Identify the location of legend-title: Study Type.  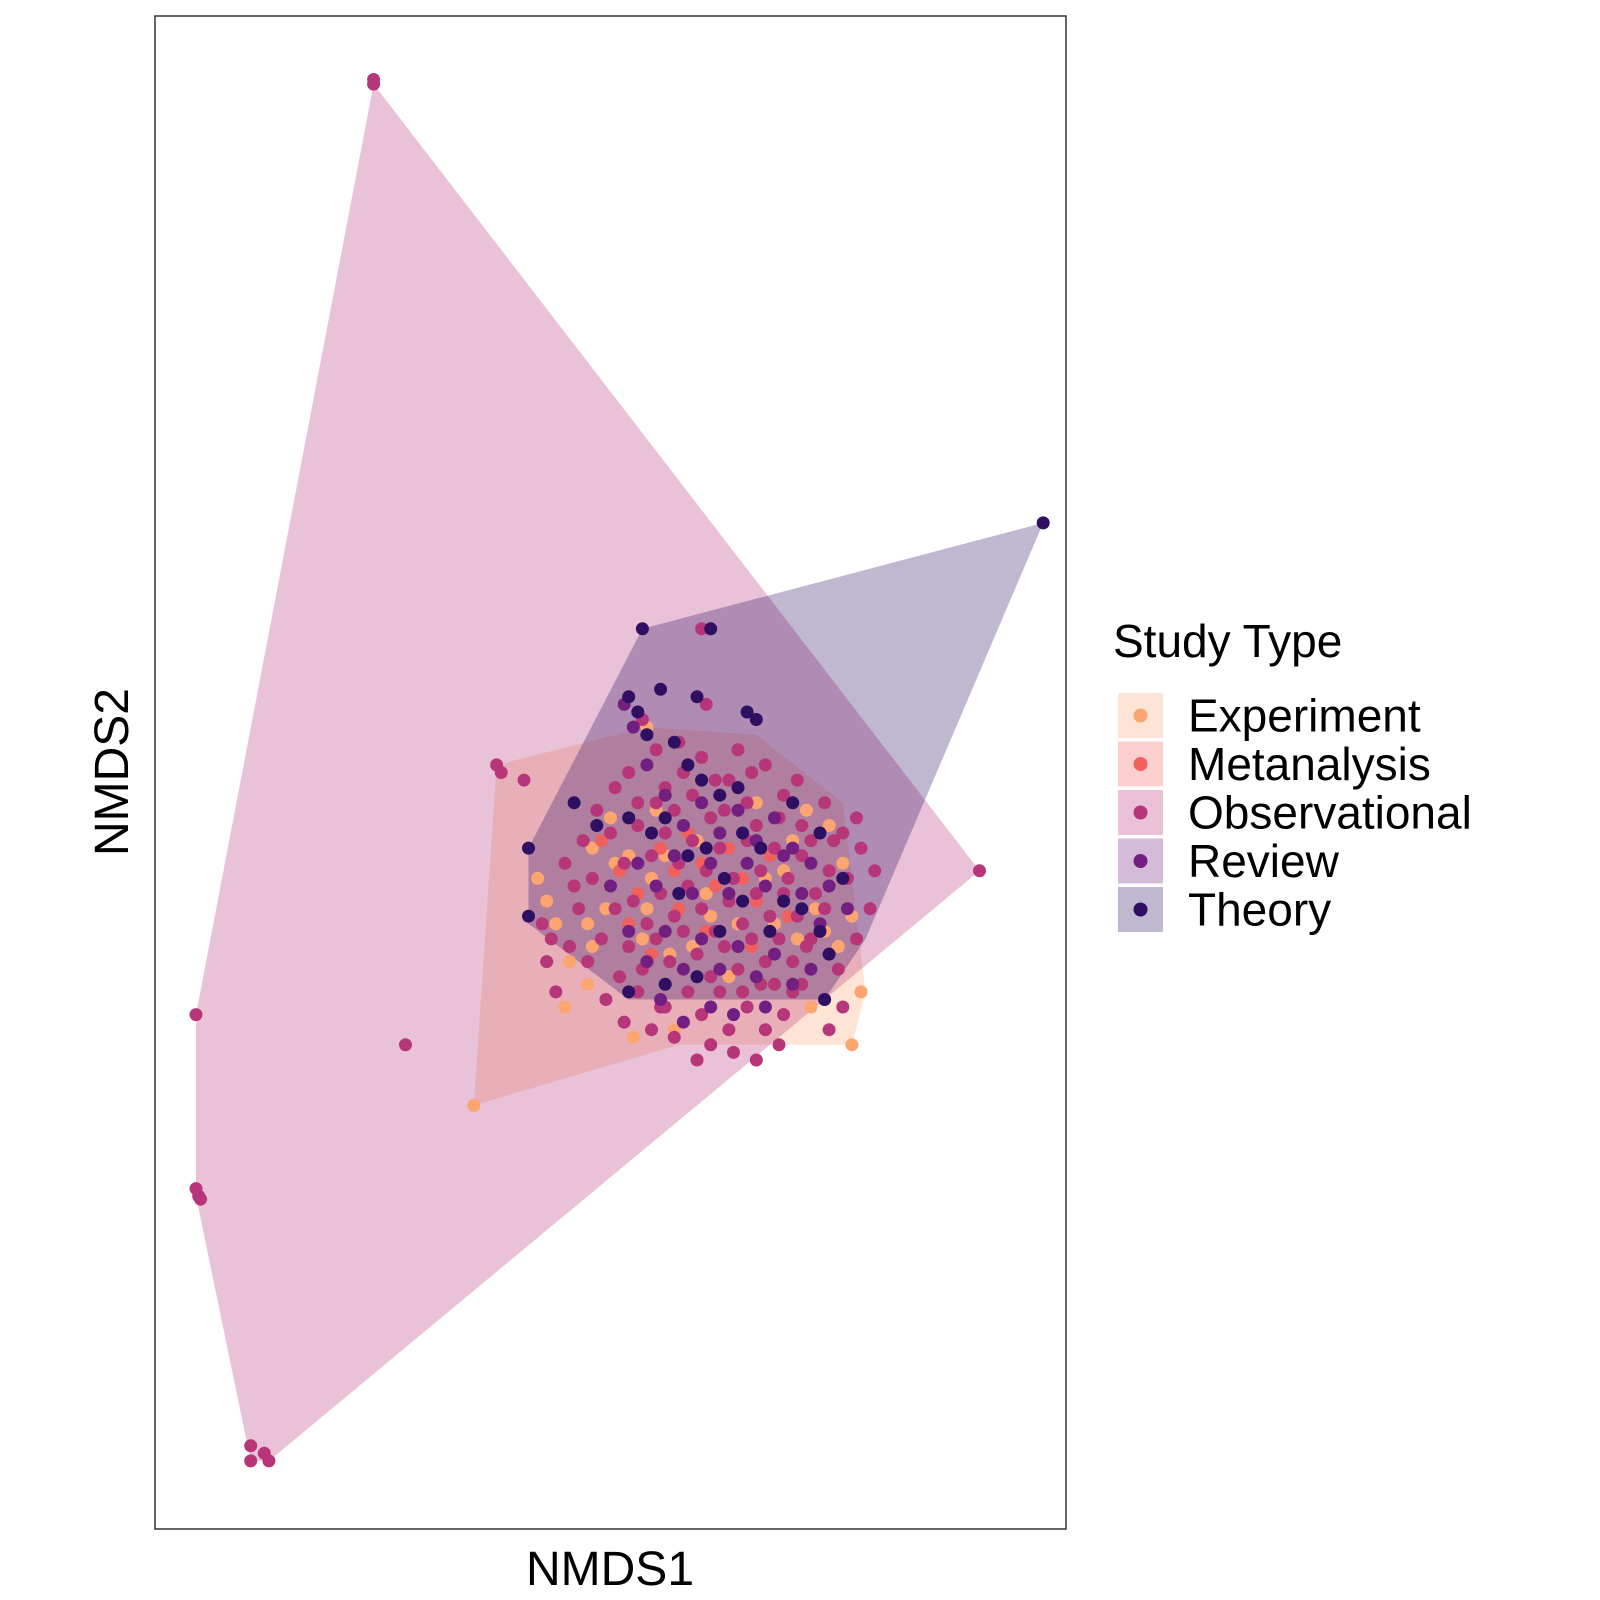
(1227, 641).